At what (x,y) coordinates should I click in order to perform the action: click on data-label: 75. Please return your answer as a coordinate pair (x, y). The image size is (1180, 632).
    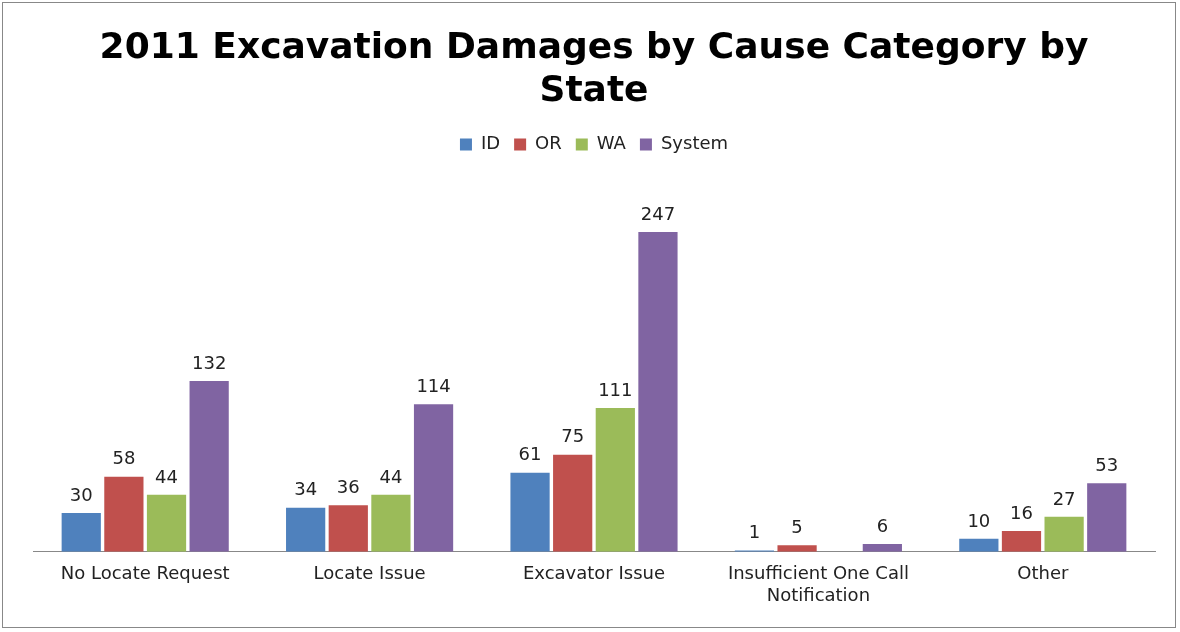
    Looking at the image, I should click on (573, 436).